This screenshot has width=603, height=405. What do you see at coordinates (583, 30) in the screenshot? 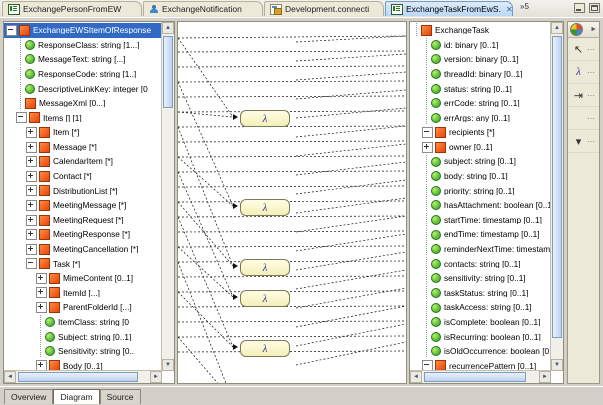
I see `palette-header: ►` at bounding box center [583, 30].